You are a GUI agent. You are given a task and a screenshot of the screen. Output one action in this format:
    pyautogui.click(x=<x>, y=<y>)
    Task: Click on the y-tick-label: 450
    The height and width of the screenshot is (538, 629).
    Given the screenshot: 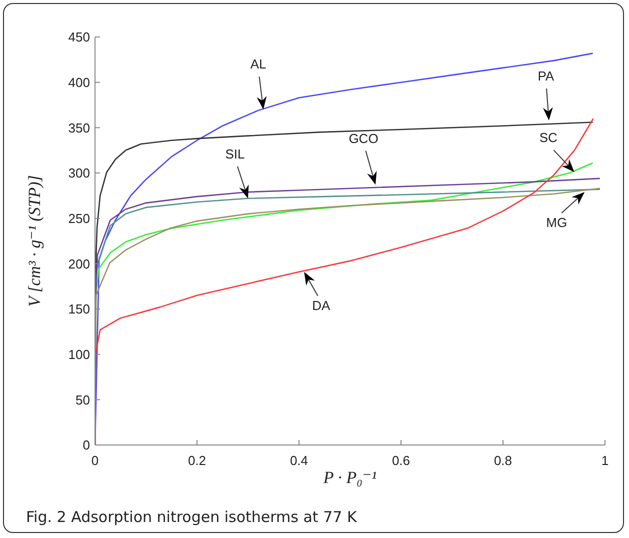 What is the action you would take?
    pyautogui.click(x=79, y=37)
    